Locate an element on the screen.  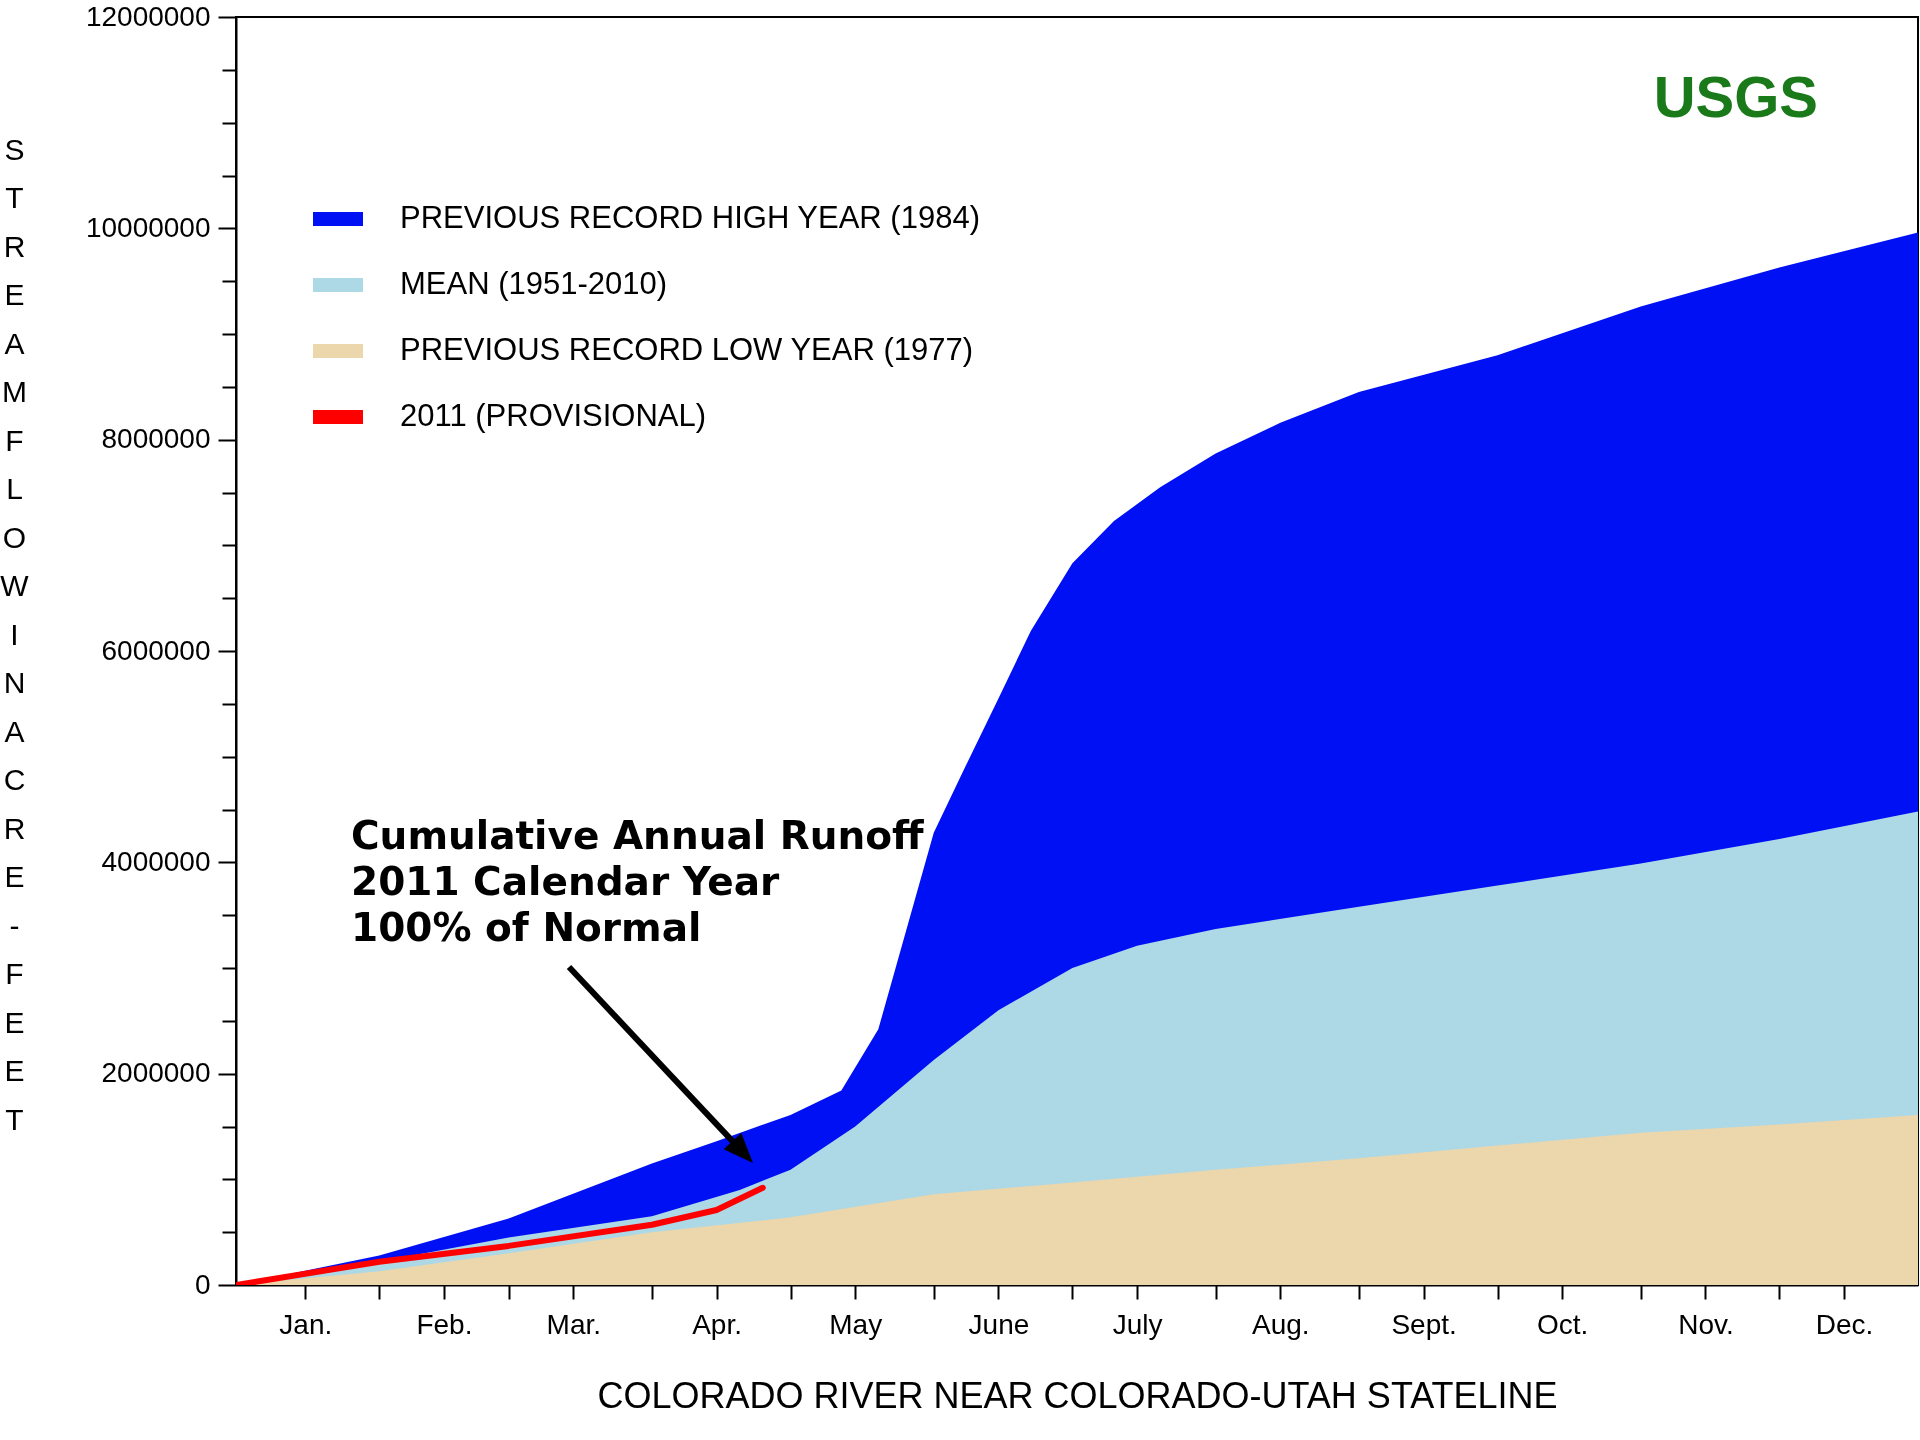
x-tick-label: July is located at coordinates (1137, 1324).